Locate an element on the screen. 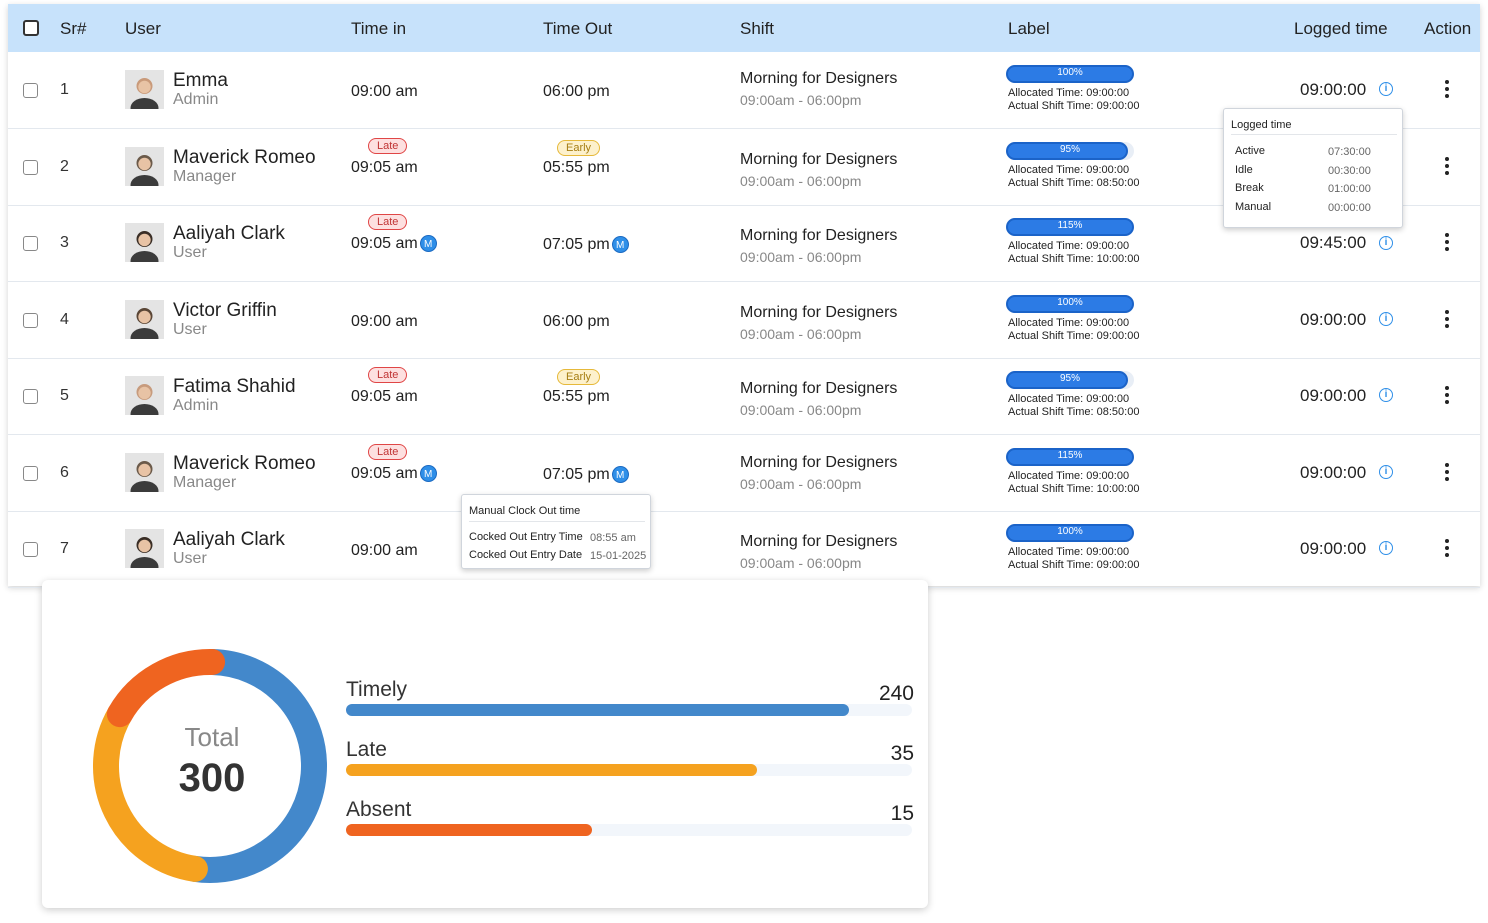 The height and width of the screenshot is (923, 1488). attendance-donut-chart is located at coordinates (210, 766).